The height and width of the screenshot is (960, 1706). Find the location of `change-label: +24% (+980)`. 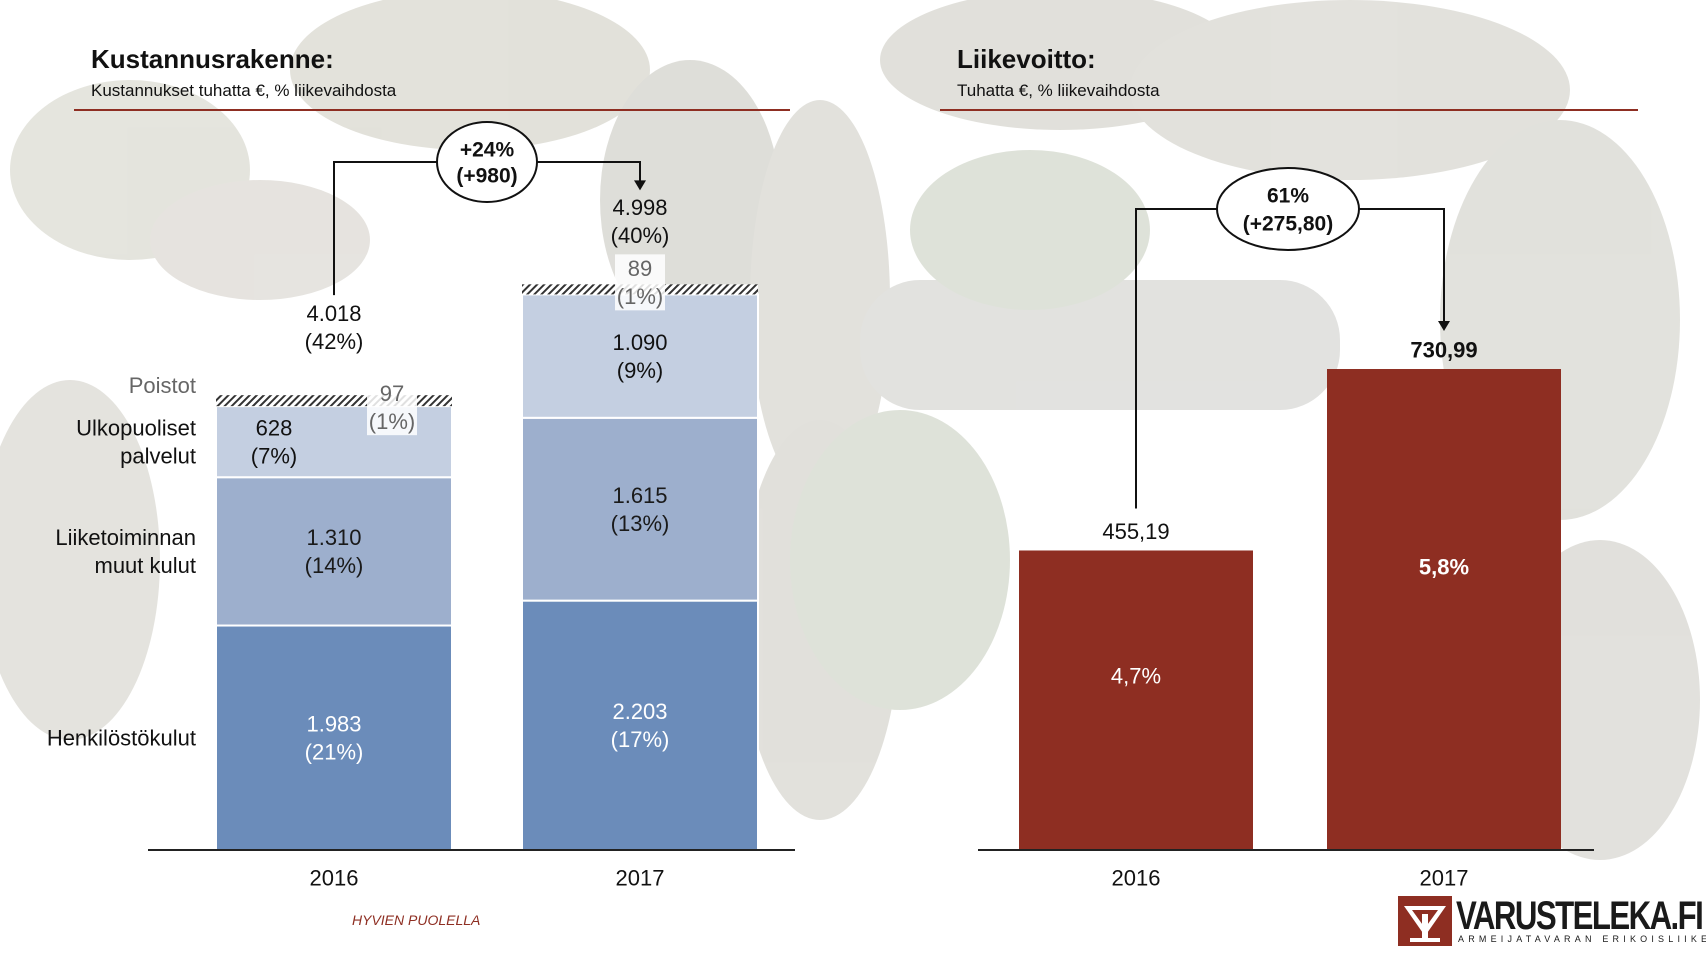

change-label: +24% (+980) is located at coordinates (486, 162).